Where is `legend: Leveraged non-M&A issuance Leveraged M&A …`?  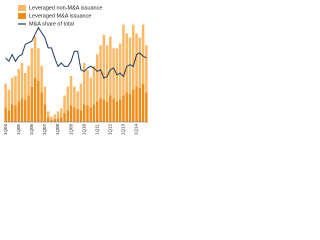 legend: Leveraged non-M&A issuance Leveraged M&A … is located at coordinates (60, 16).